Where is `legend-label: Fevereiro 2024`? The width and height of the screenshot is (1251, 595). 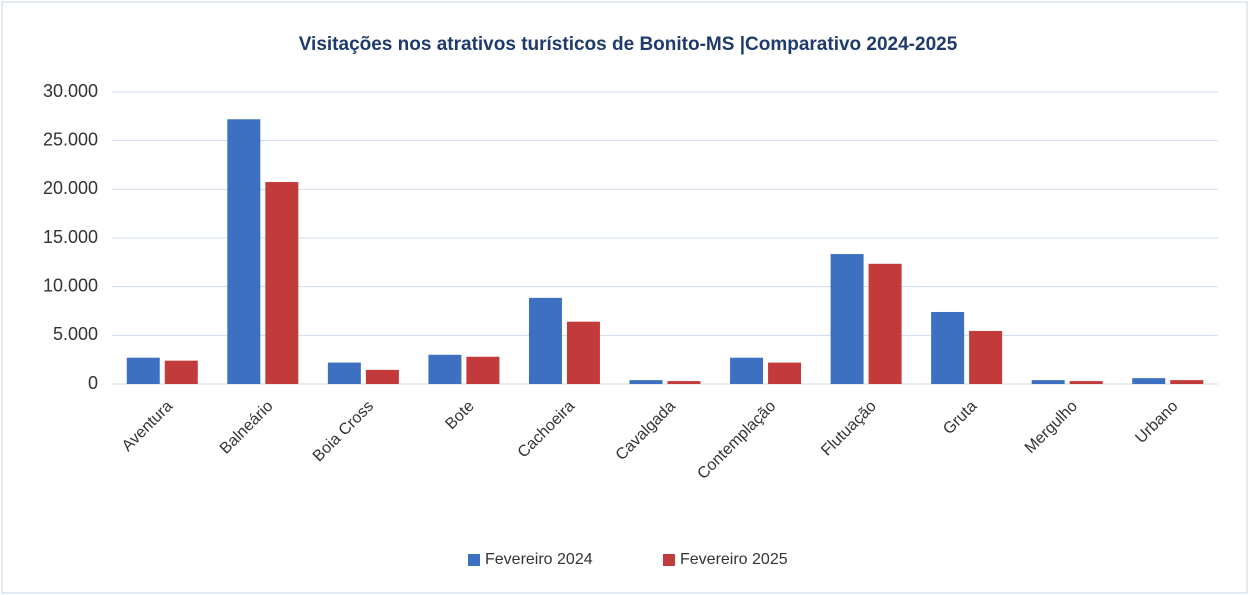
legend-label: Fevereiro 2024 is located at coordinates (539, 559).